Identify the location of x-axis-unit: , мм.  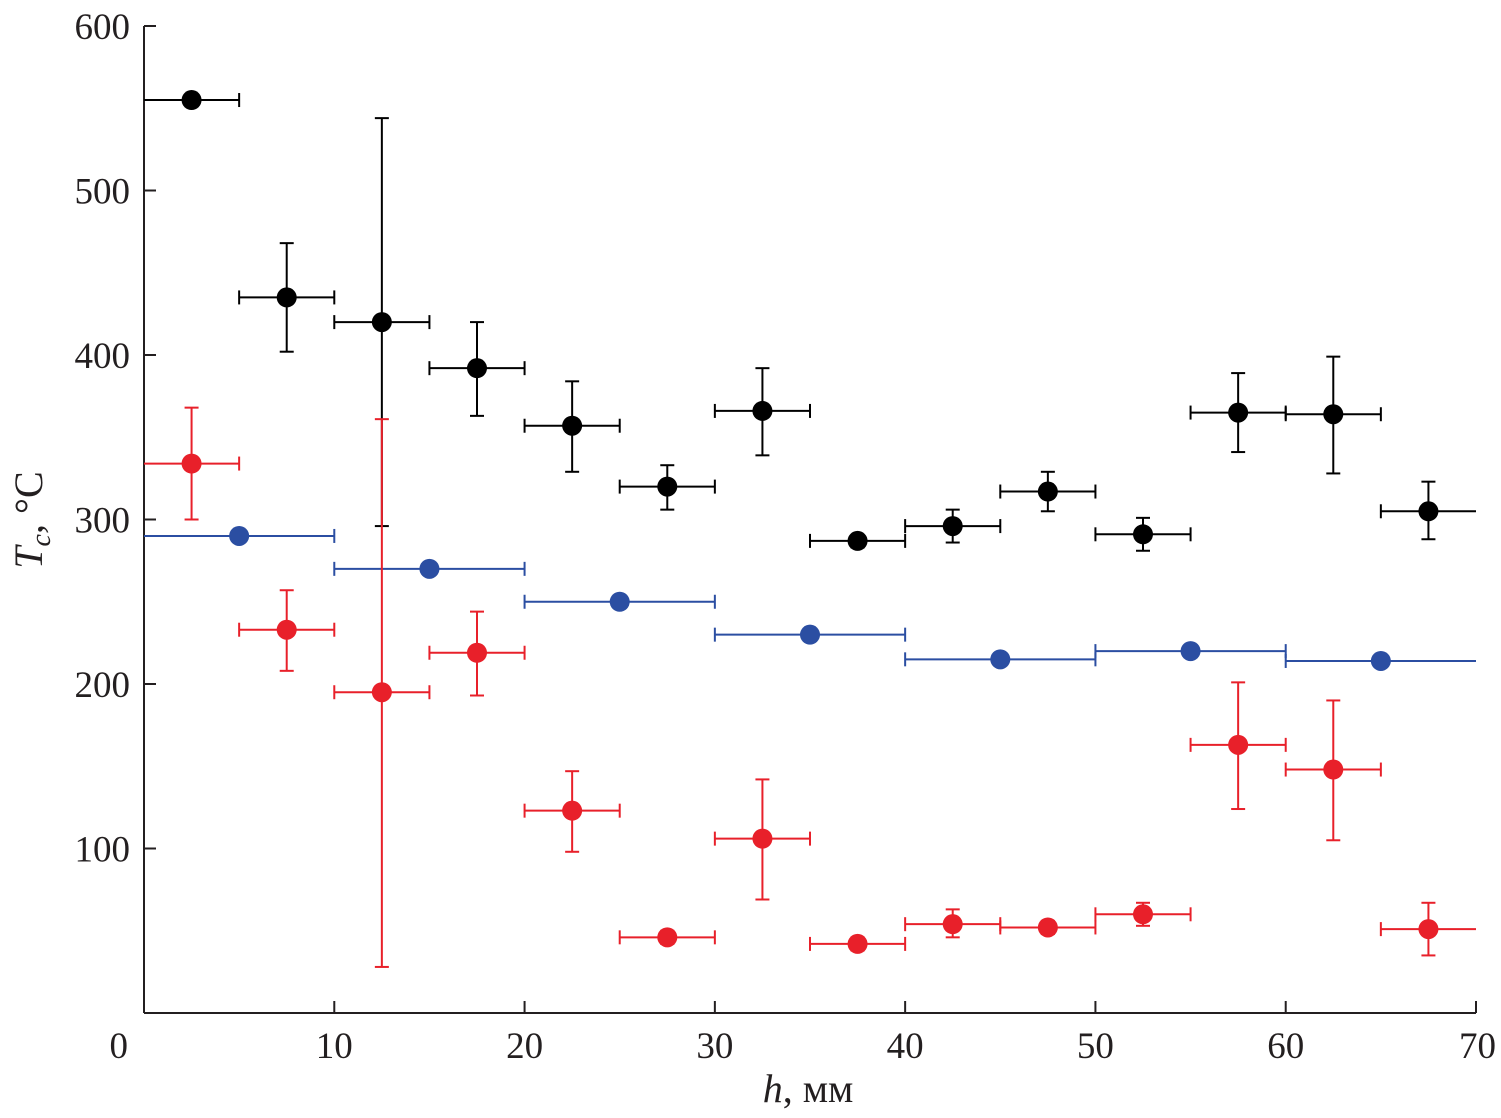
(818, 1088).